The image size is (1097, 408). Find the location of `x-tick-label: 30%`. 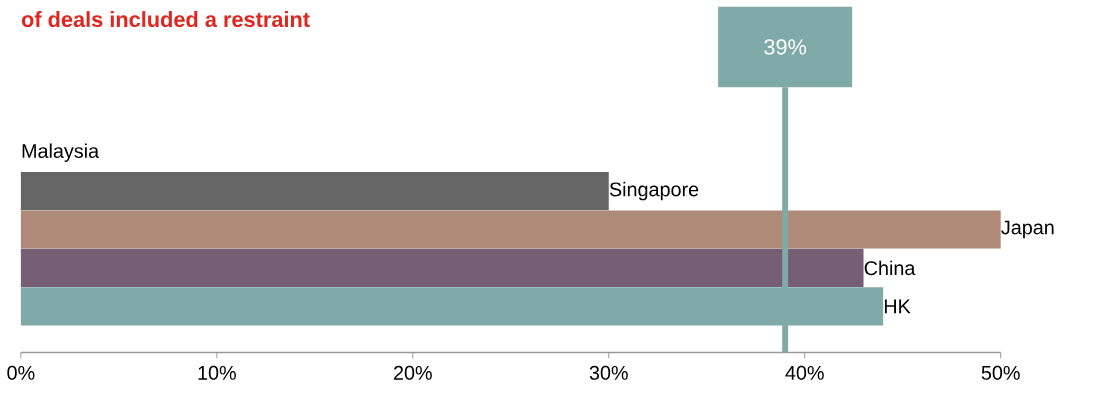

x-tick-label: 30% is located at coordinates (608, 372).